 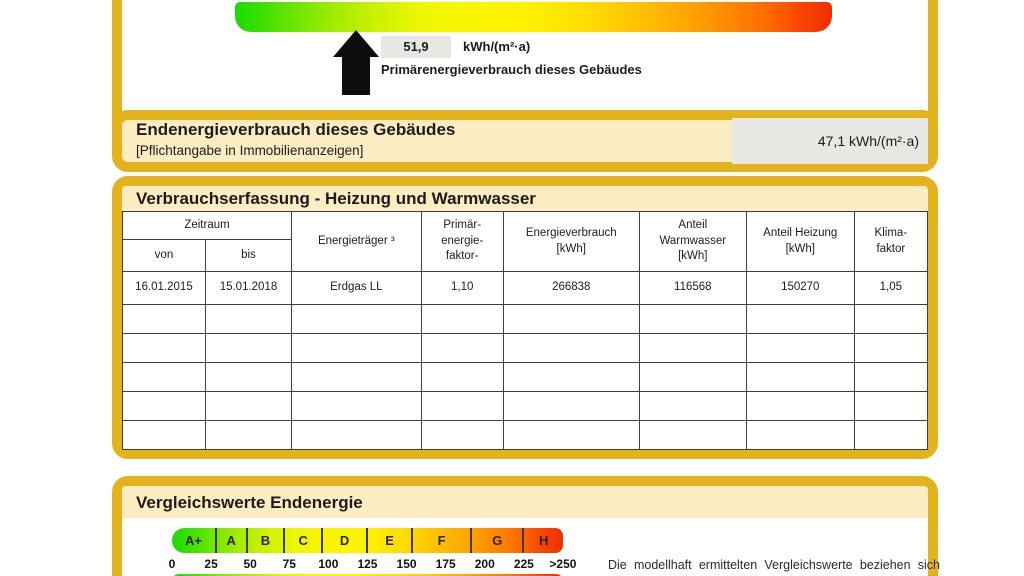 What do you see at coordinates (523, 564) in the screenshot?
I see `tick-225: 225` at bounding box center [523, 564].